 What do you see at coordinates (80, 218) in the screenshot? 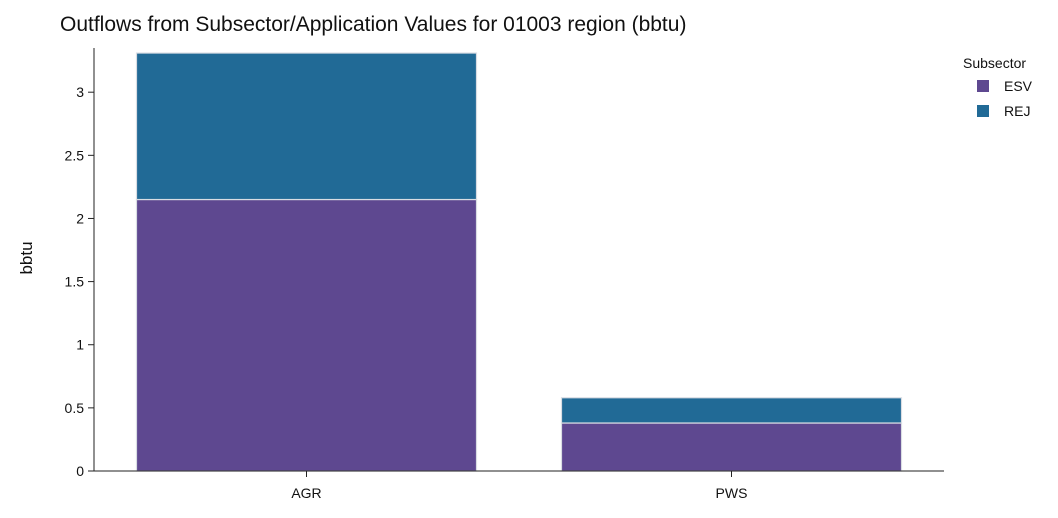
I see `y-tick-label: 2` at bounding box center [80, 218].